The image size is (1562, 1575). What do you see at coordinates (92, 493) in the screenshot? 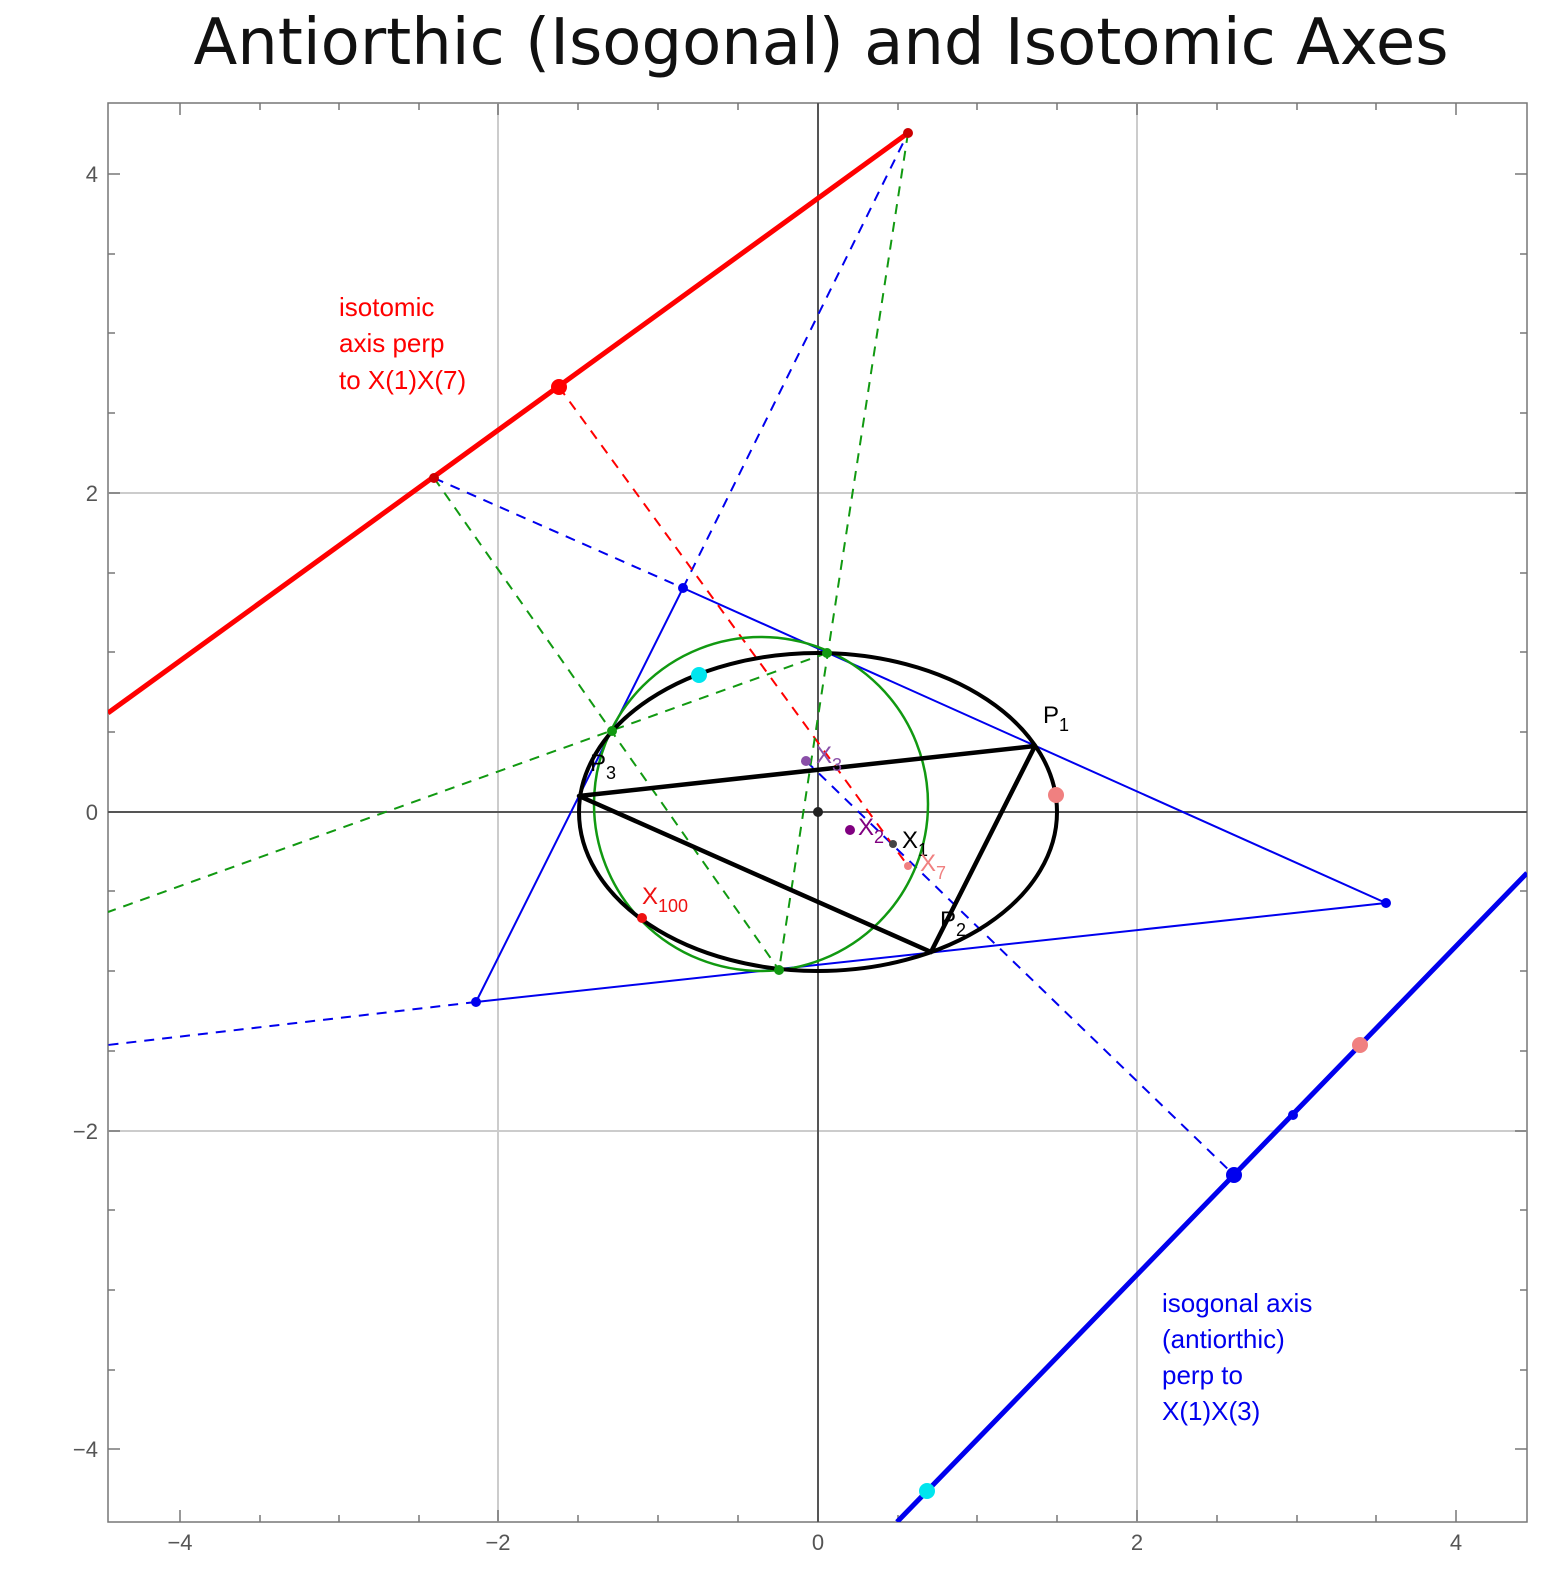
I see `y-tick-label: 2` at bounding box center [92, 493].